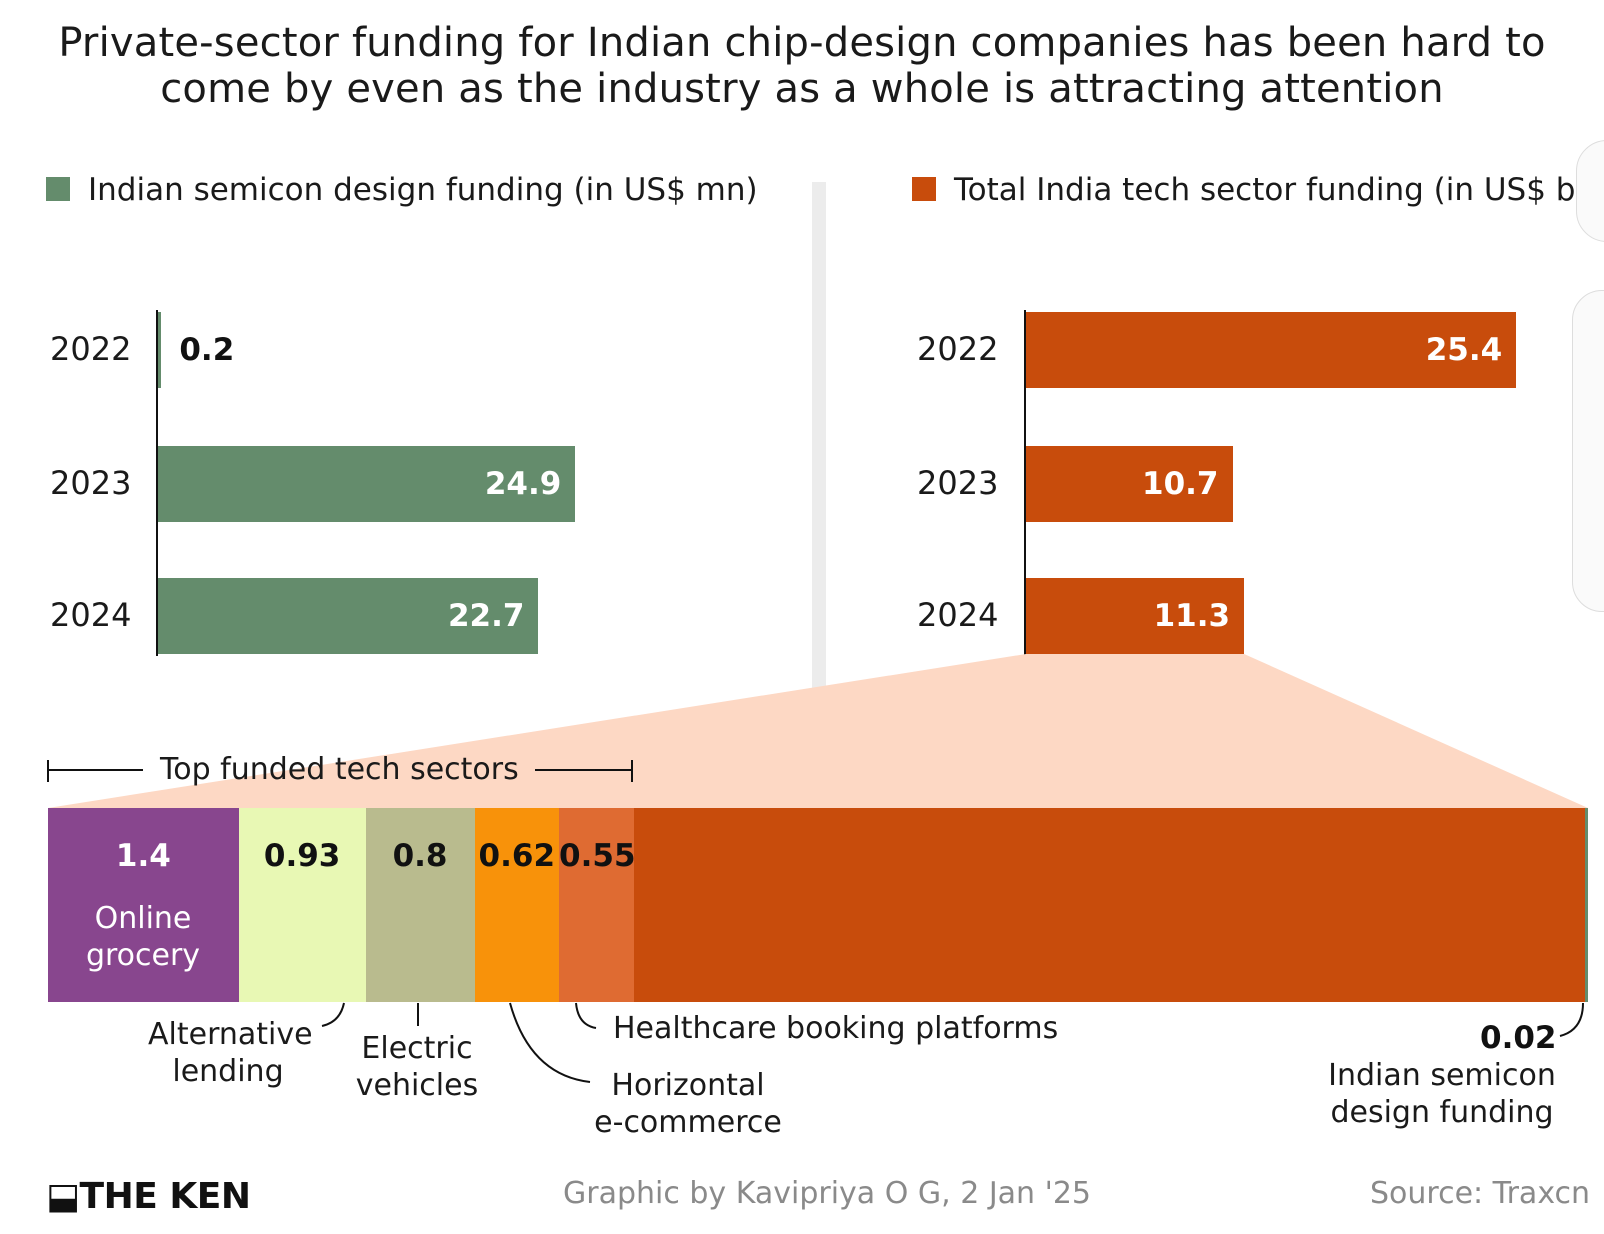 The width and height of the screenshot is (1604, 1234). I want to click on label-ev-line1: Electric, so click(417, 1048).